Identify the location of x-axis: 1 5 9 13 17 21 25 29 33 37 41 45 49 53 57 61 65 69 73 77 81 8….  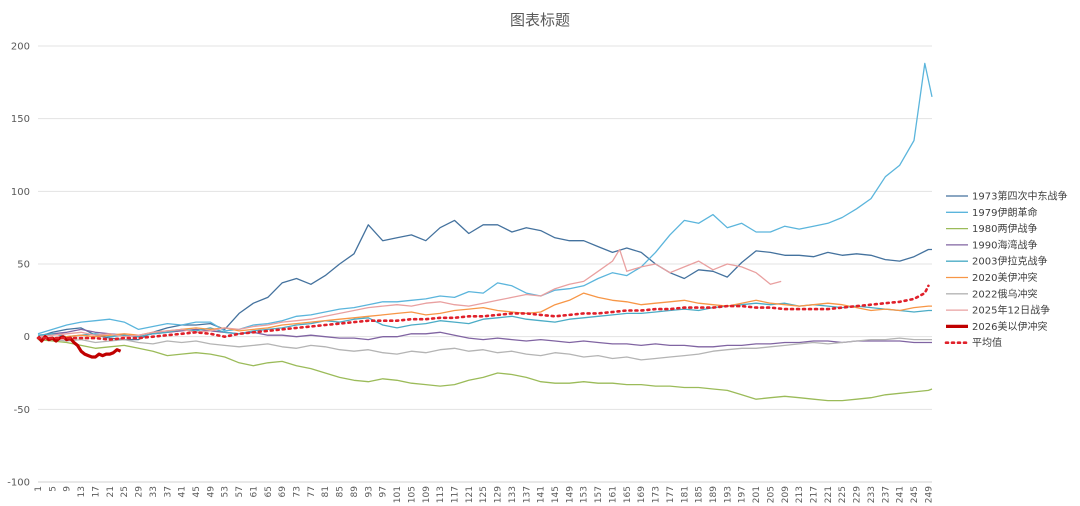
(484, 494).